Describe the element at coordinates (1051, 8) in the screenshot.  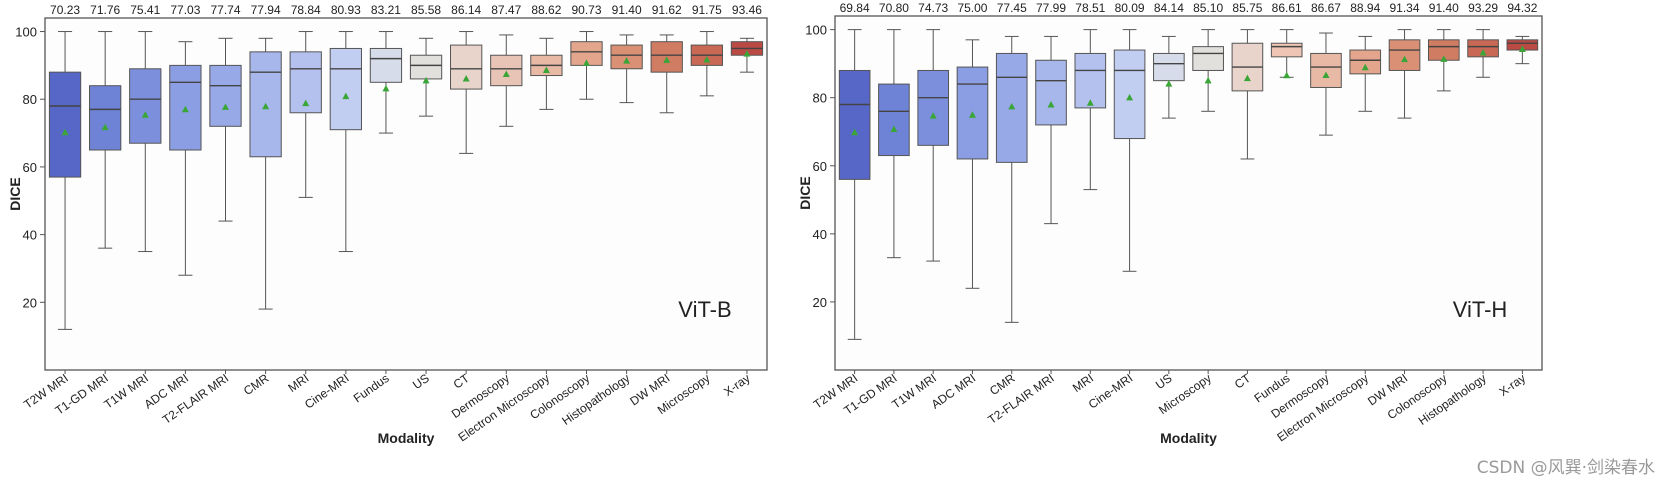
I see `chart1-mean-label: 77.99` at that location.